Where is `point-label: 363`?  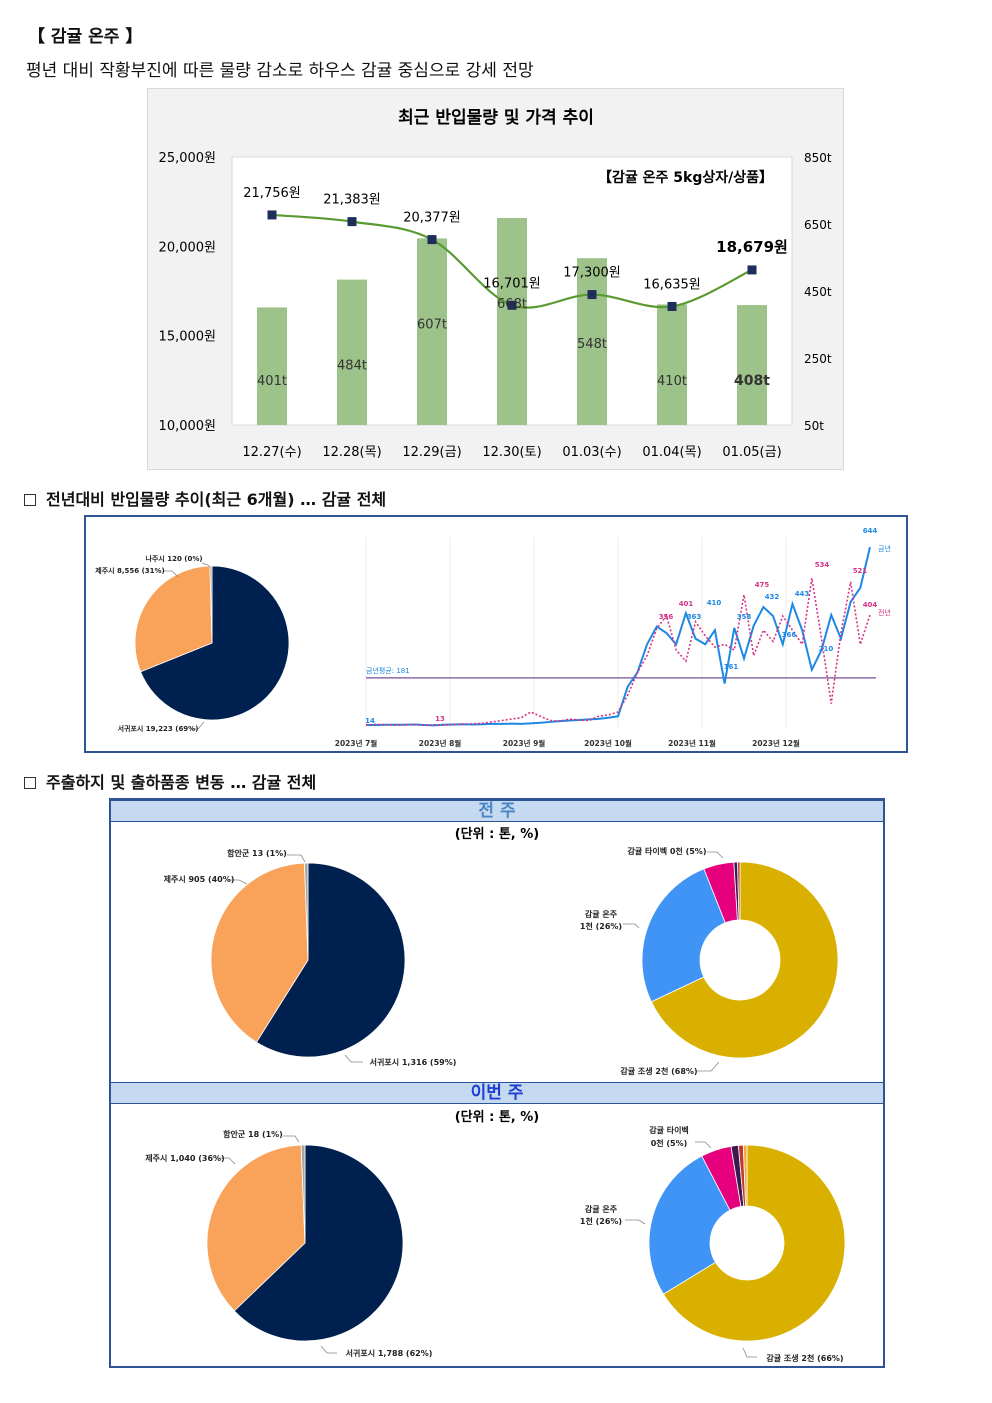
point-label: 363 is located at coordinates (694, 617).